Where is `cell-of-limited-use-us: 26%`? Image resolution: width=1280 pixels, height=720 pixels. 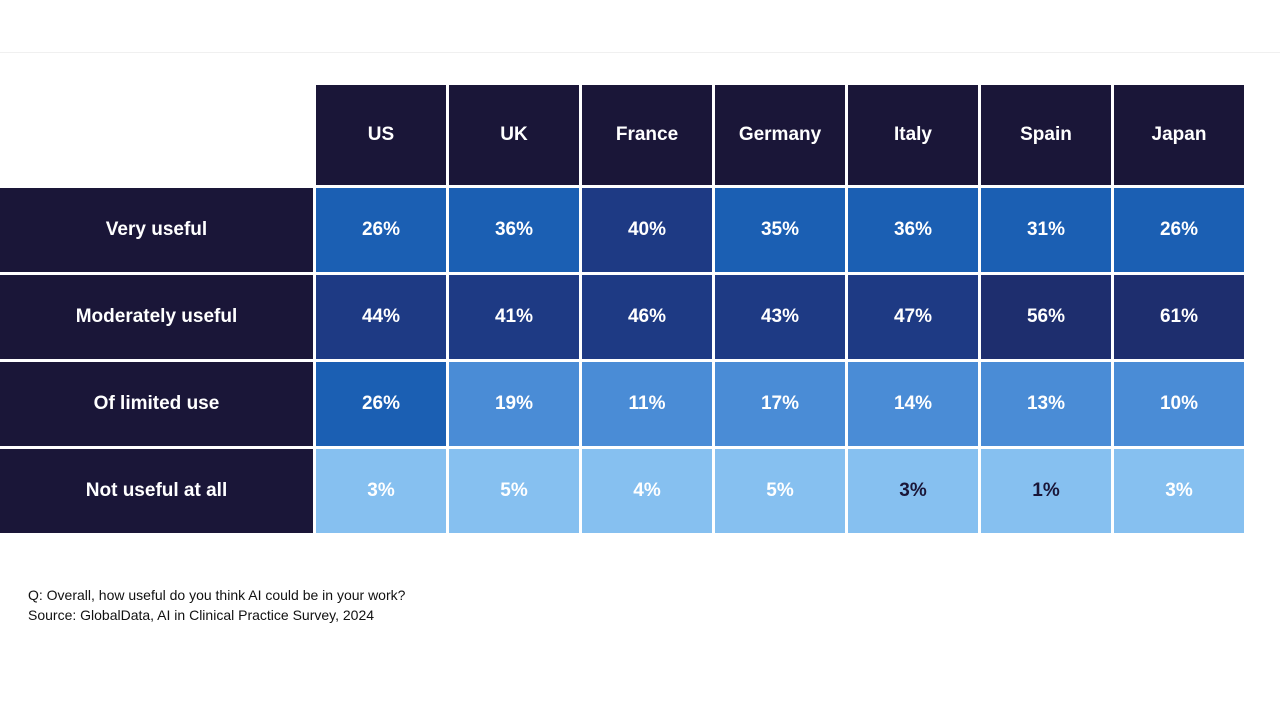 cell-of-limited-use-us: 26% is located at coordinates (381, 404).